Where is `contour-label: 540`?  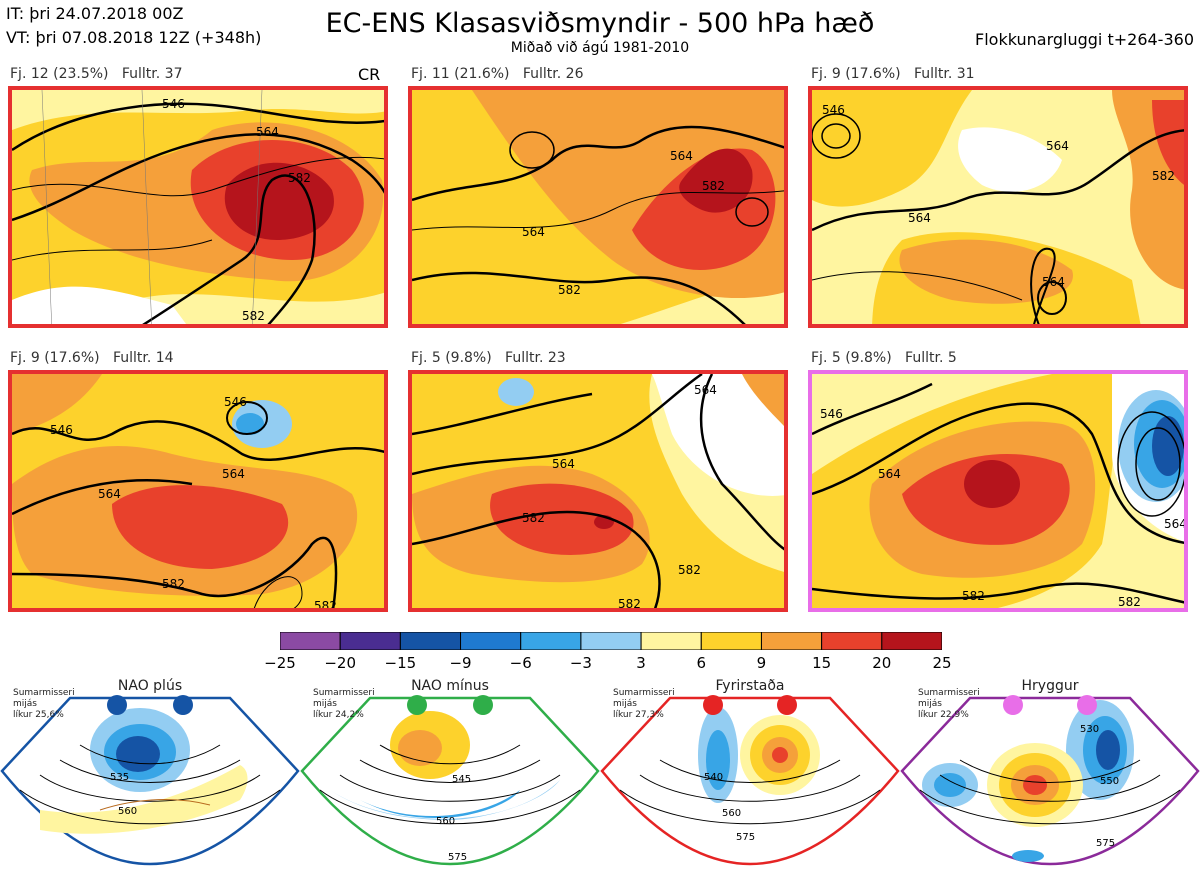
contour-label: 540 is located at coordinates (713, 777).